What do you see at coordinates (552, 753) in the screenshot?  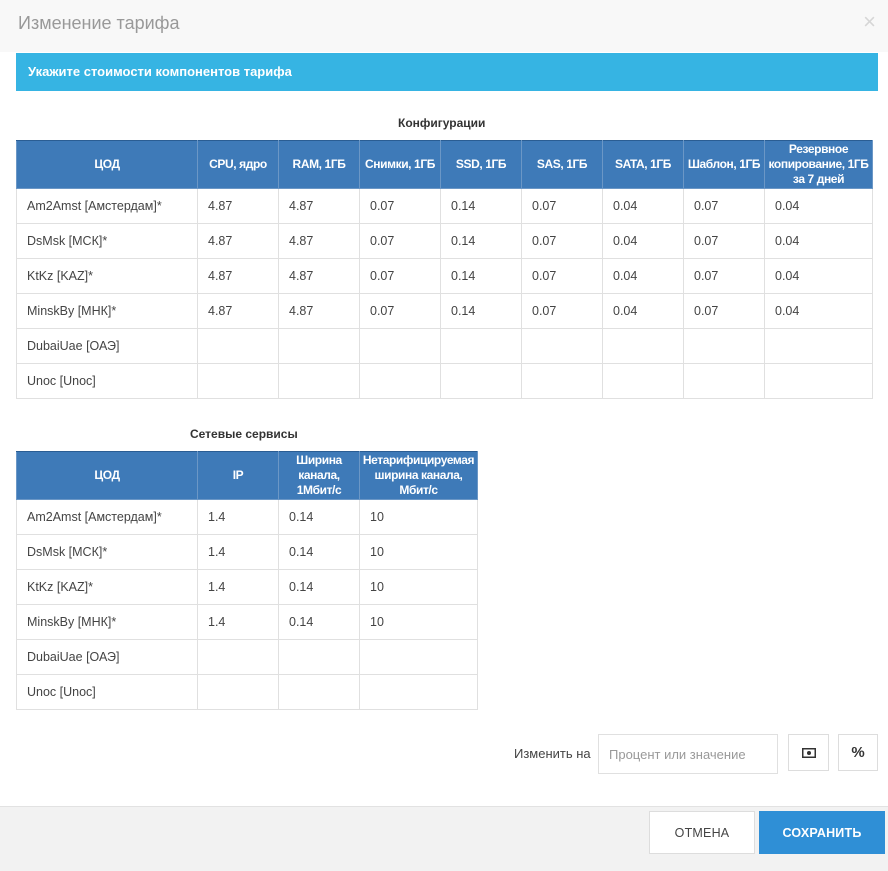 I see `change-label: Изменить на` at bounding box center [552, 753].